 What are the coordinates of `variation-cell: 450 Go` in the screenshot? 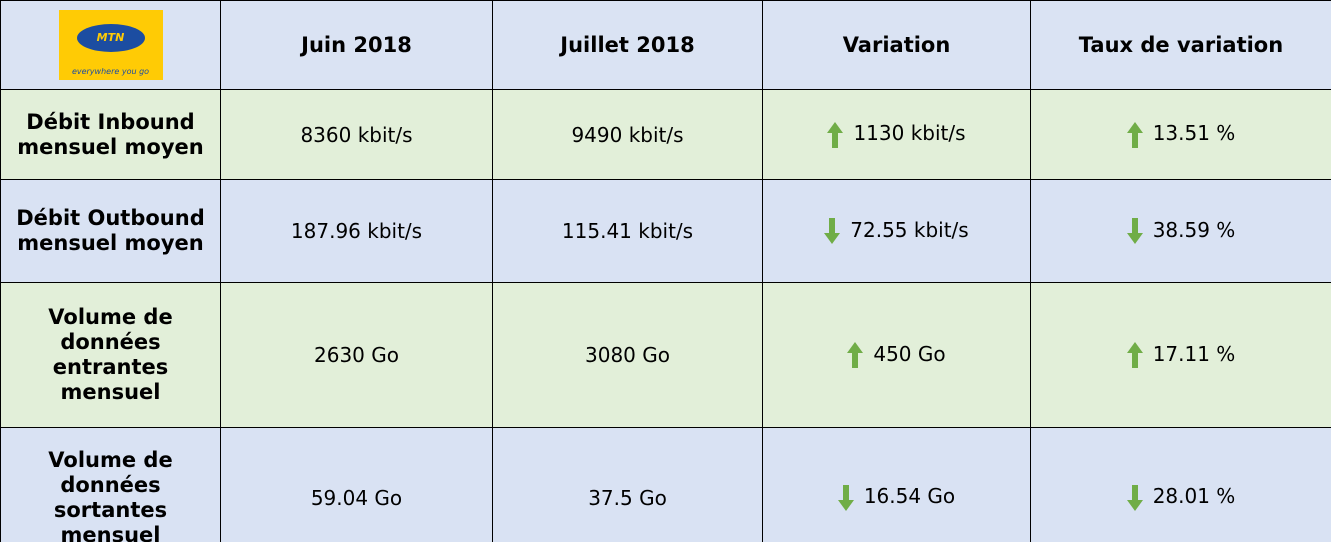 It's located at (896, 355).